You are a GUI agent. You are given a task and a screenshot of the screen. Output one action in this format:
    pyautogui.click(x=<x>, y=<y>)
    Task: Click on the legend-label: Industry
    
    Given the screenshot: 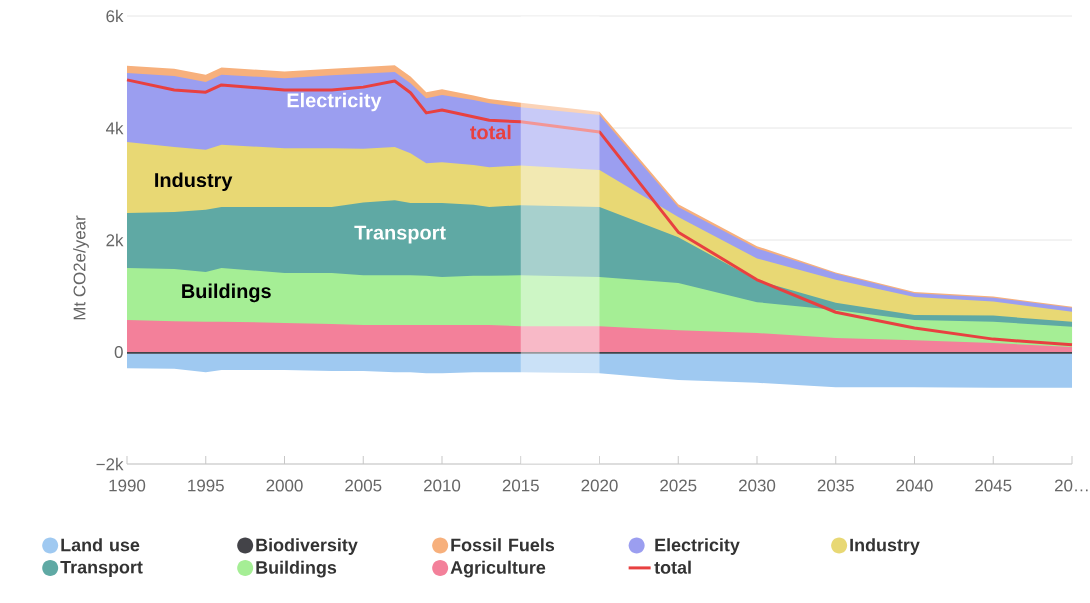 What is the action you would take?
    pyautogui.click(x=885, y=546)
    